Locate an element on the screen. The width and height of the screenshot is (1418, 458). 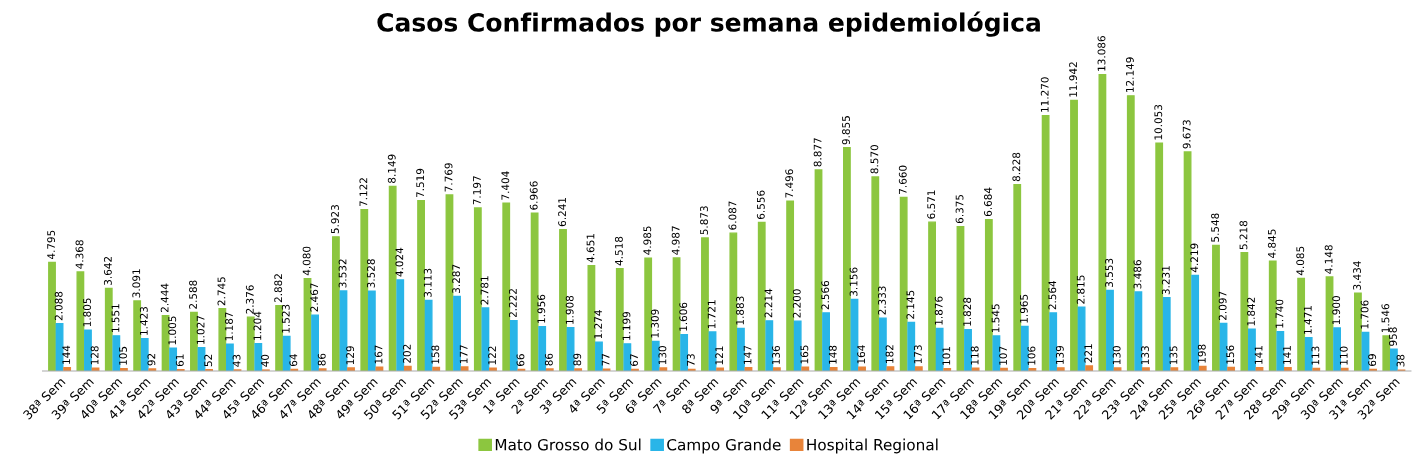
data-label: 8.228 is located at coordinates (1016, 167).